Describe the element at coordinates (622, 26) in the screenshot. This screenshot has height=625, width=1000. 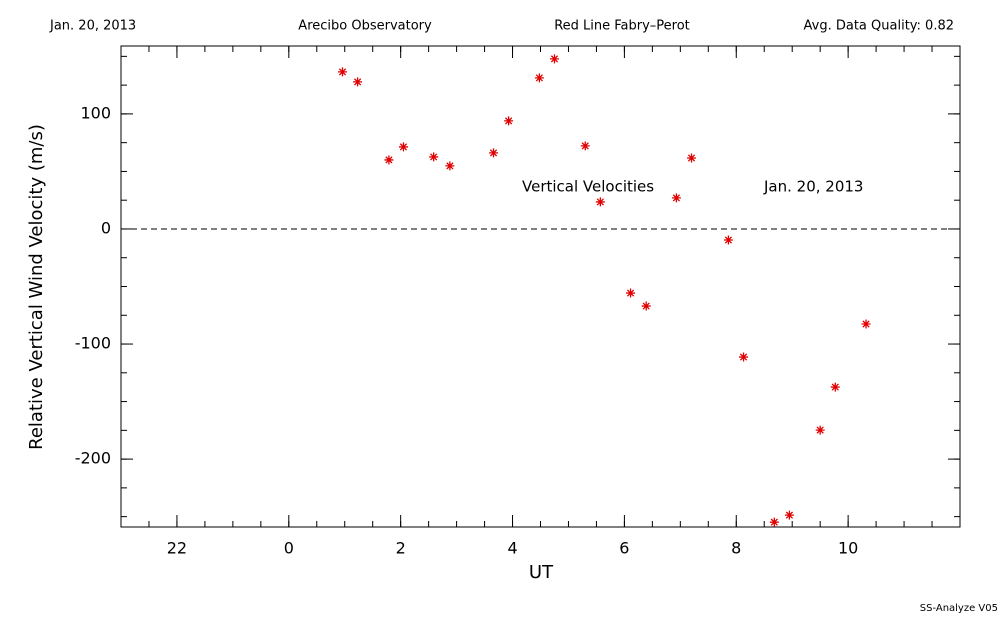
I see `header-instrument: Red Line Fabry–Perot` at that location.